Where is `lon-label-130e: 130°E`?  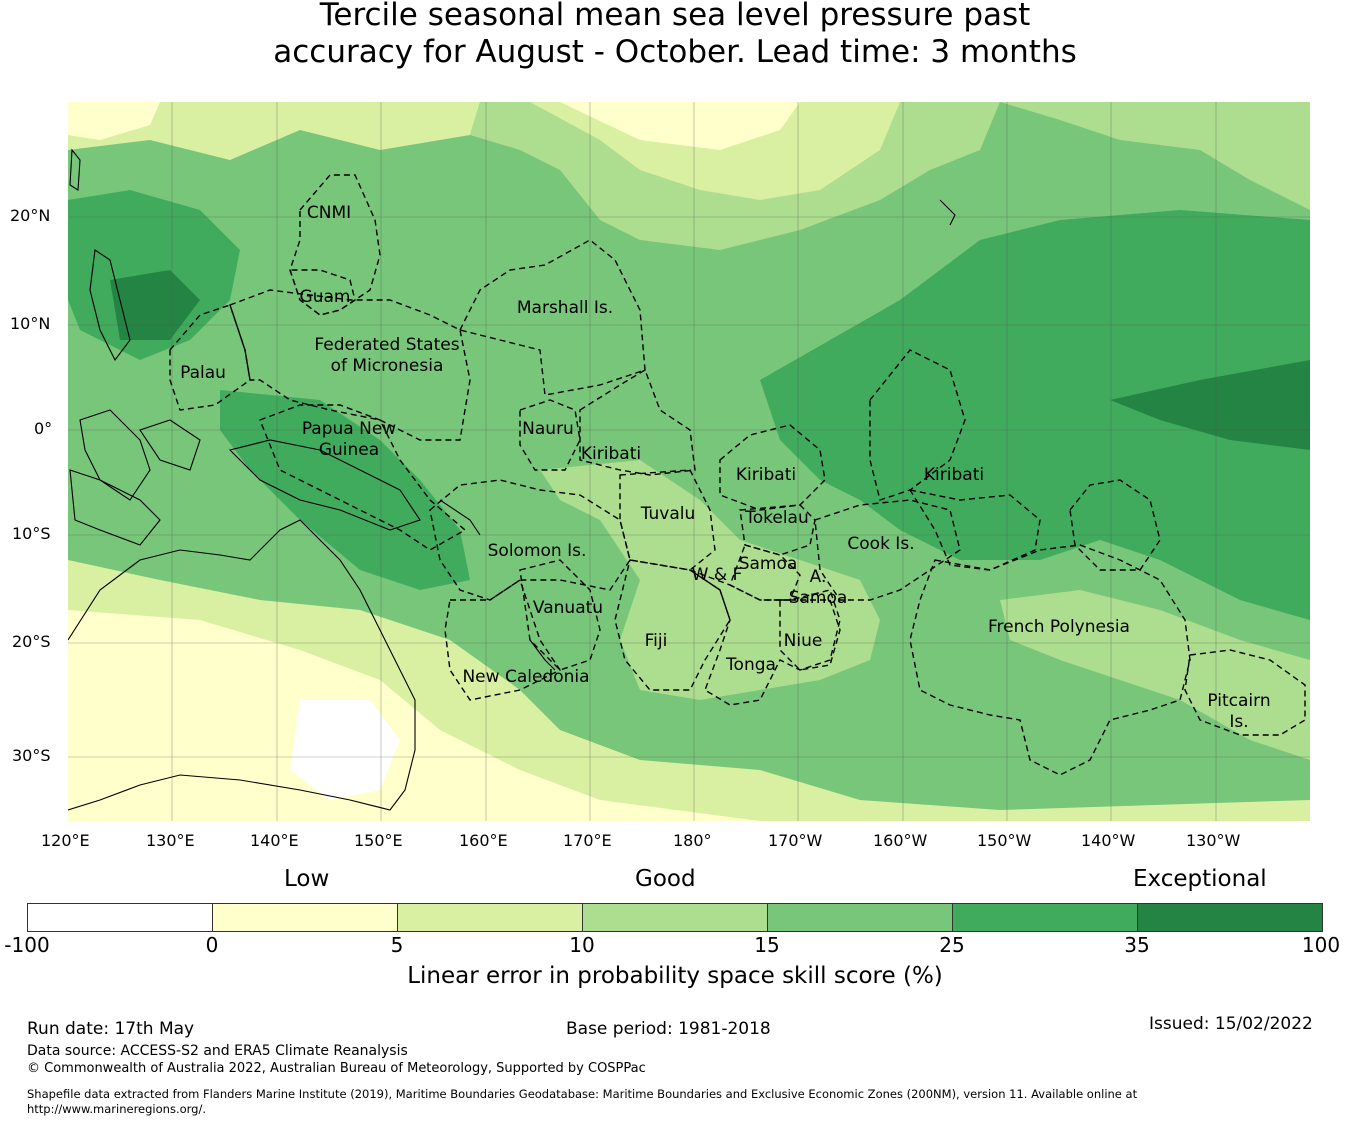
lon-label-130e: 130°E is located at coordinates (170, 840).